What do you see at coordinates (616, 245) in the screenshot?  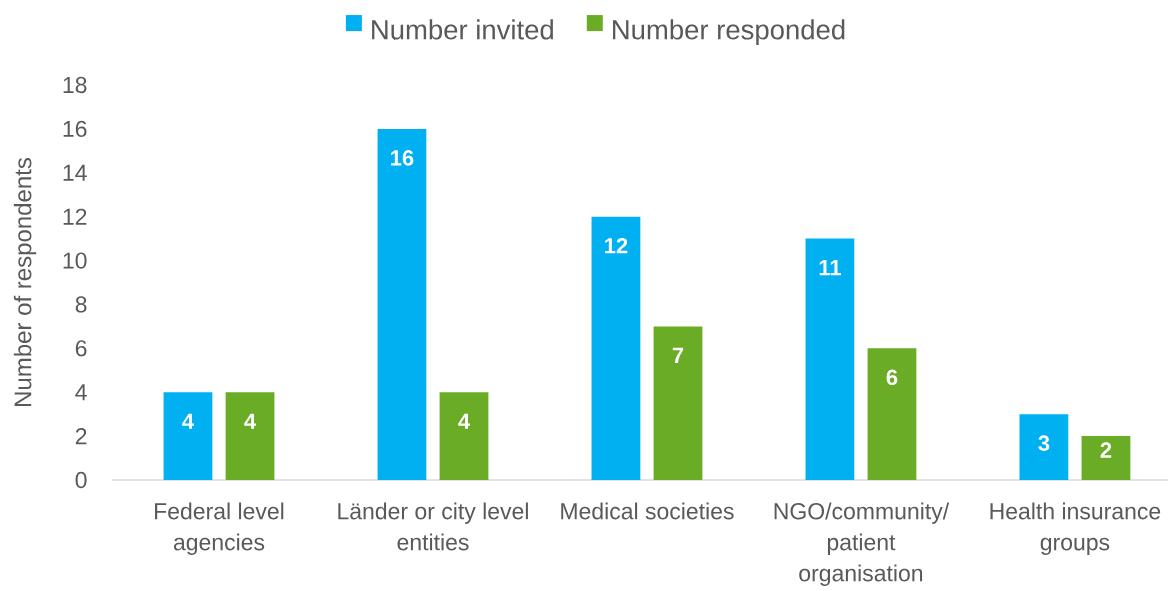 I see `data-label: 12` at bounding box center [616, 245].